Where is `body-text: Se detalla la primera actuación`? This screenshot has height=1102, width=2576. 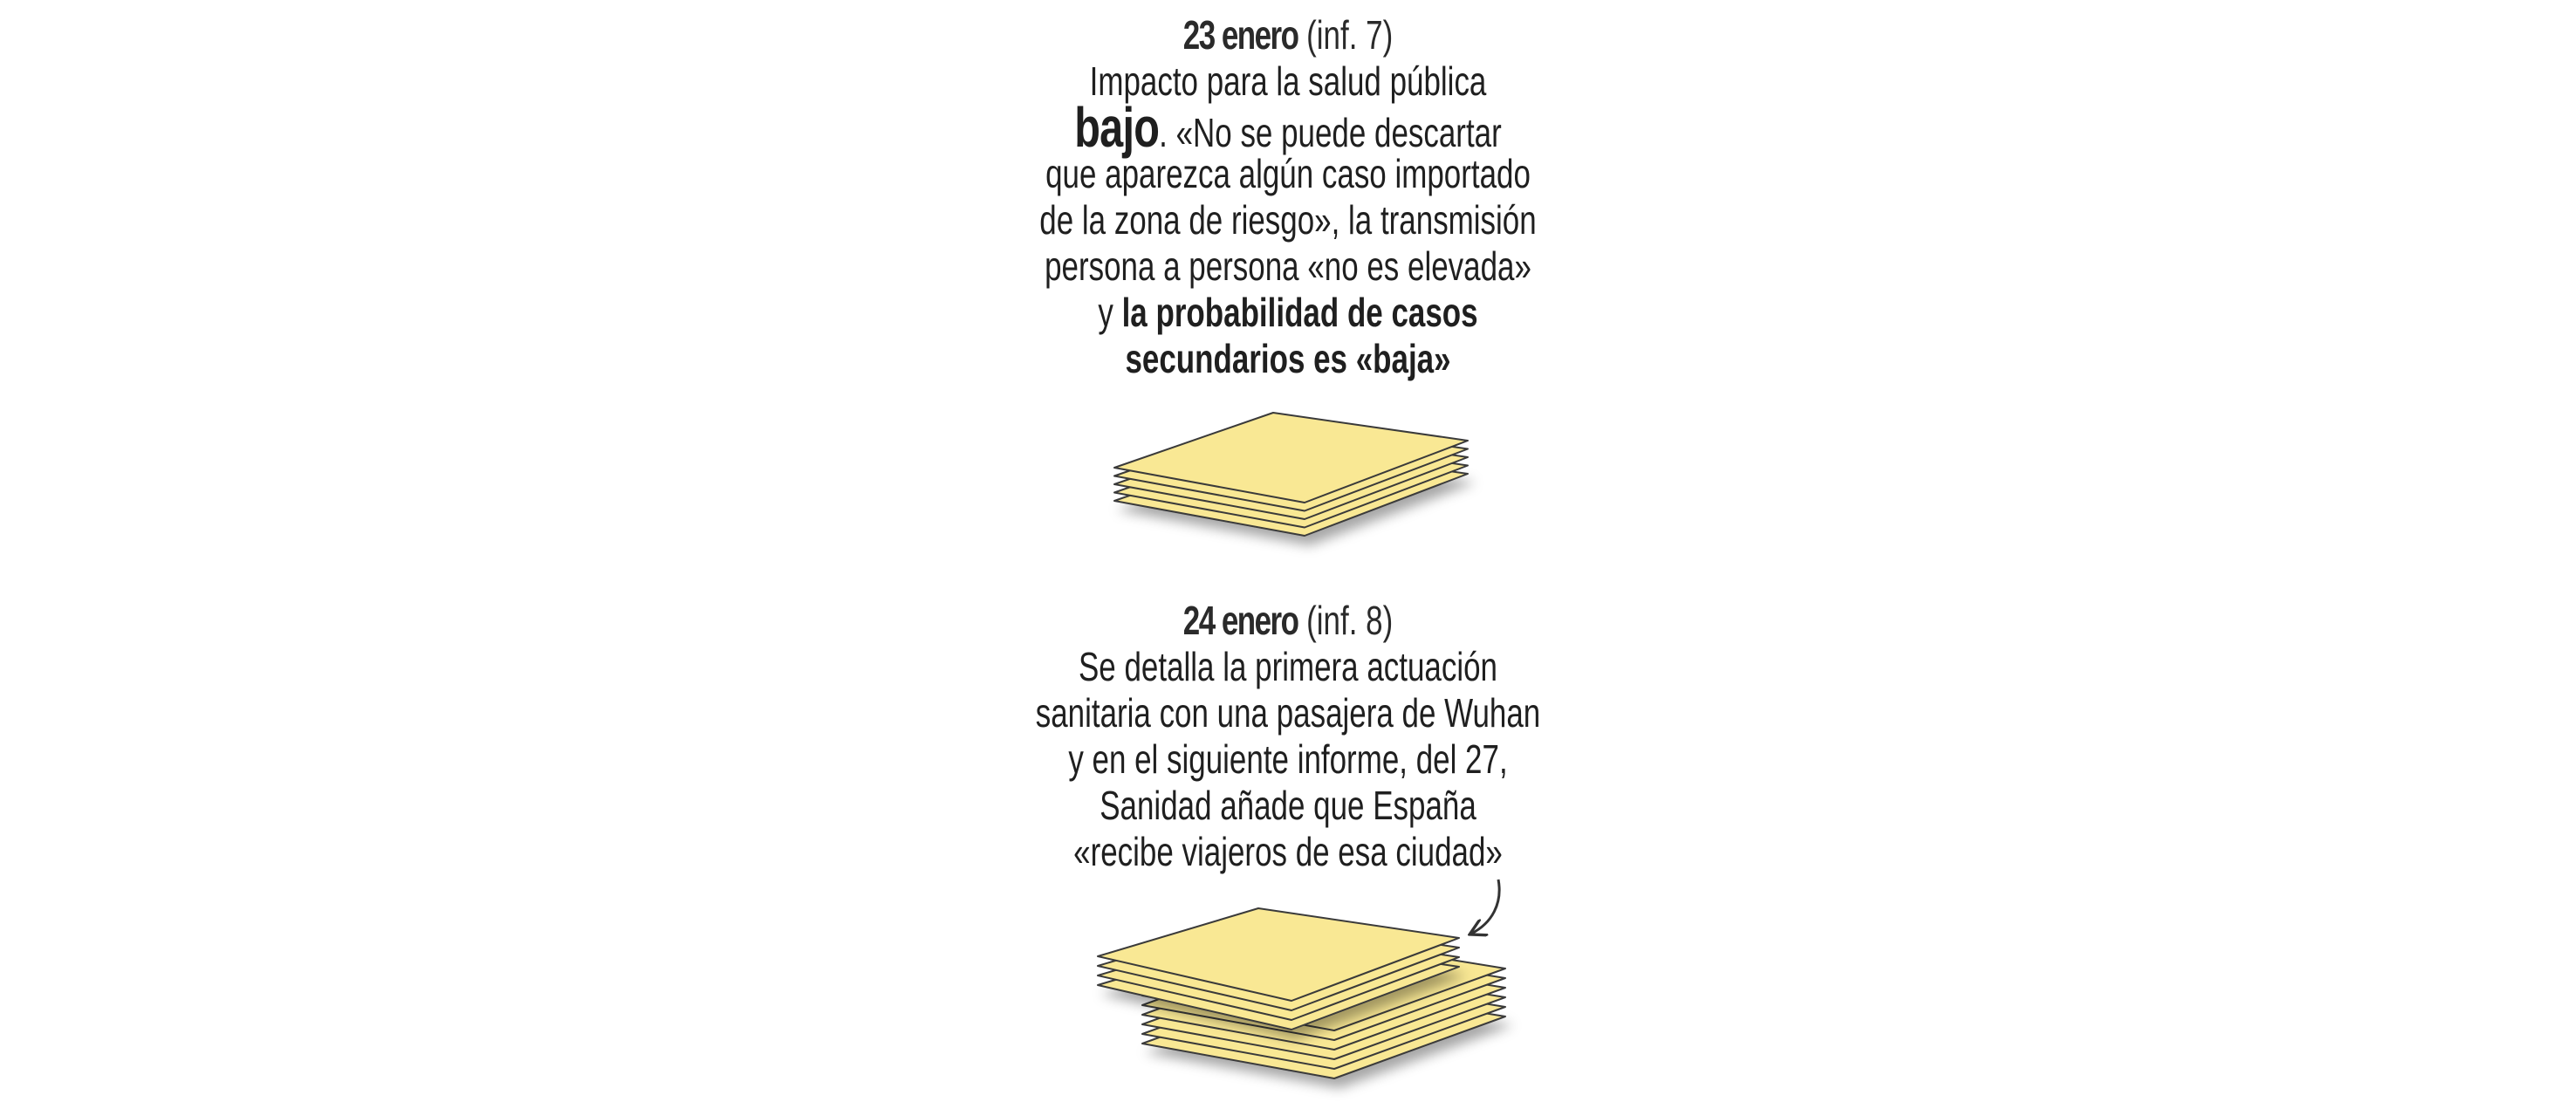 body-text: Se detalla la primera actuación is located at coordinates (1288, 666).